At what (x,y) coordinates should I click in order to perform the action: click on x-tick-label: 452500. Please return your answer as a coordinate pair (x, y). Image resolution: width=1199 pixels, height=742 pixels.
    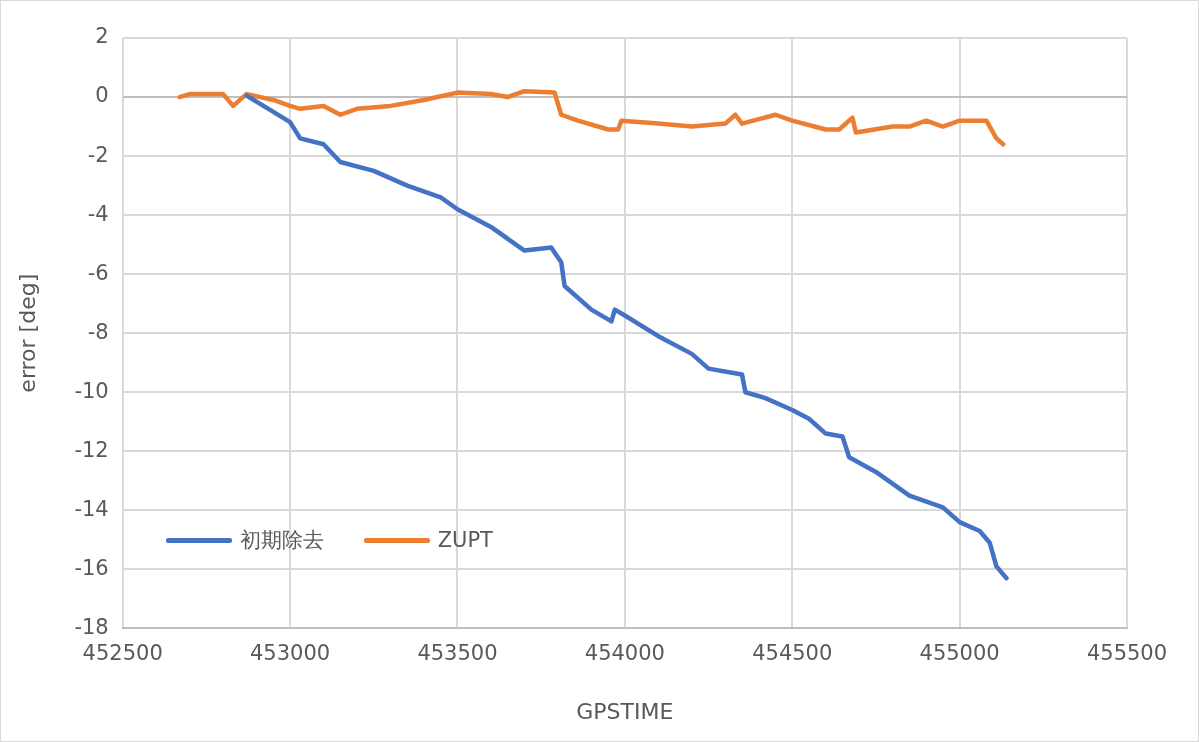
    Looking at the image, I should click on (122, 653).